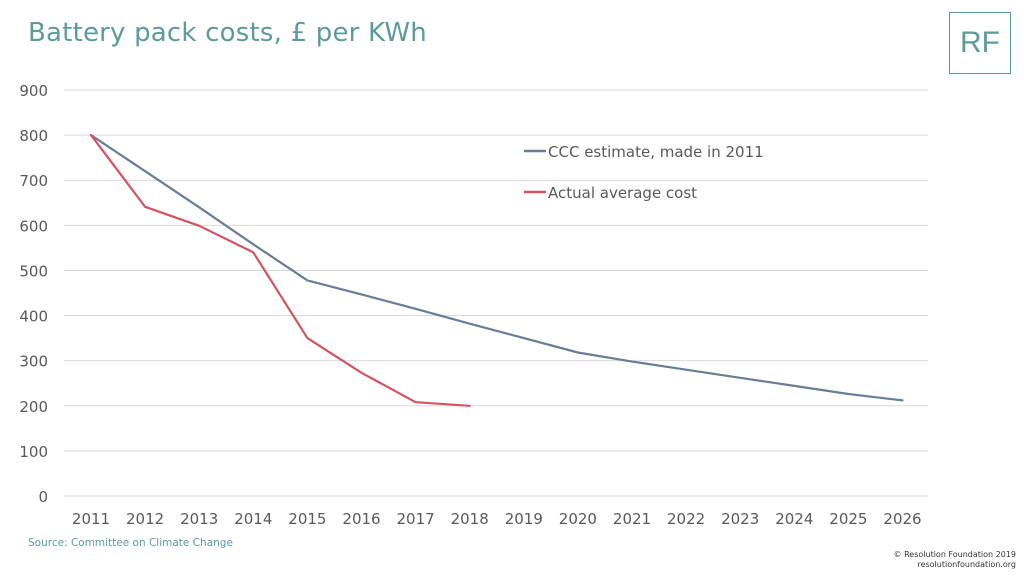 This screenshot has height=576, width=1024. Describe the element at coordinates (686, 519) in the screenshot. I see `x-tick-label: 2022` at that location.